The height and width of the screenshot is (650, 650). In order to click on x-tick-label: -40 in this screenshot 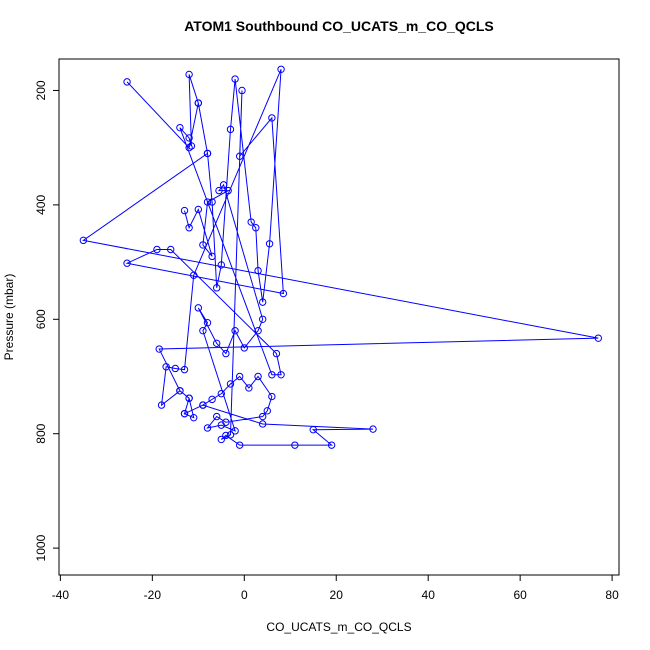, I will do `click(61, 595)`.